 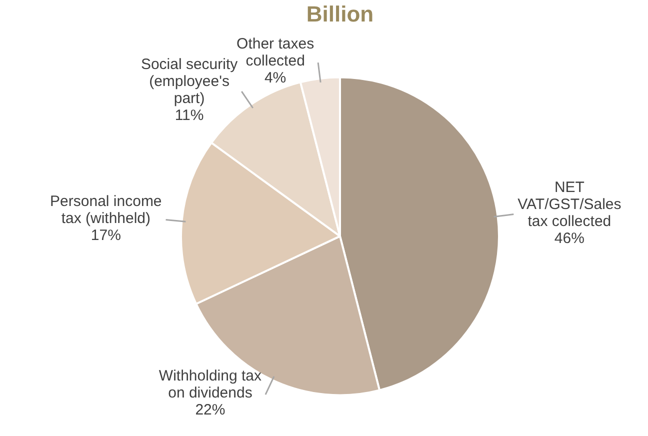 What do you see at coordinates (275, 78) in the screenshot?
I see `data-label: 4%` at bounding box center [275, 78].